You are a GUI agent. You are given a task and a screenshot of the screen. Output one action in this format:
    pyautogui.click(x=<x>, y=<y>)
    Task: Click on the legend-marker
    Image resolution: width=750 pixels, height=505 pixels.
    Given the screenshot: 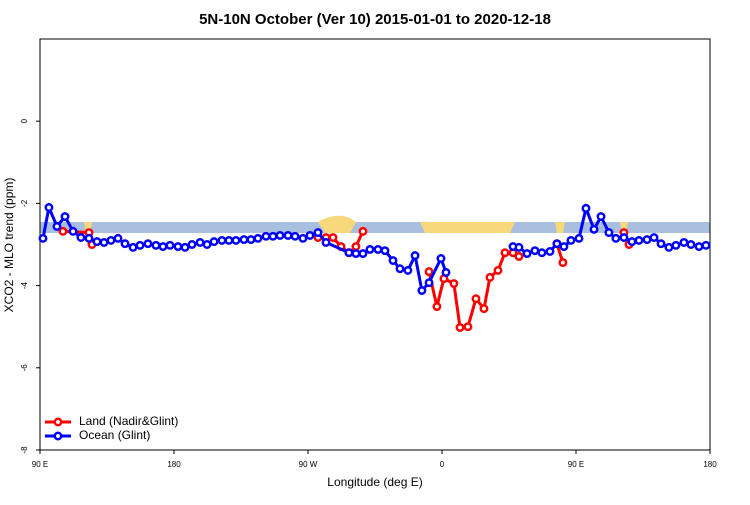 What is the action you would take?
    pyautogui.click(x=58, y=422)
    